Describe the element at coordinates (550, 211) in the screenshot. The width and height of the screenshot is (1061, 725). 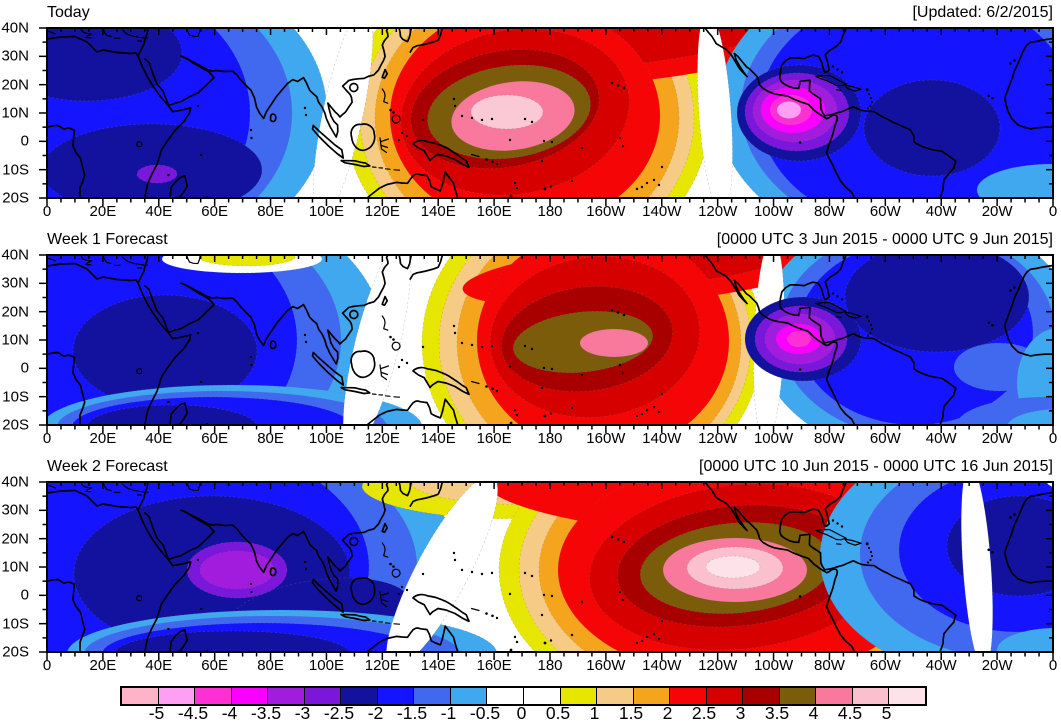
I see `x-tick-label: 180` at that location.